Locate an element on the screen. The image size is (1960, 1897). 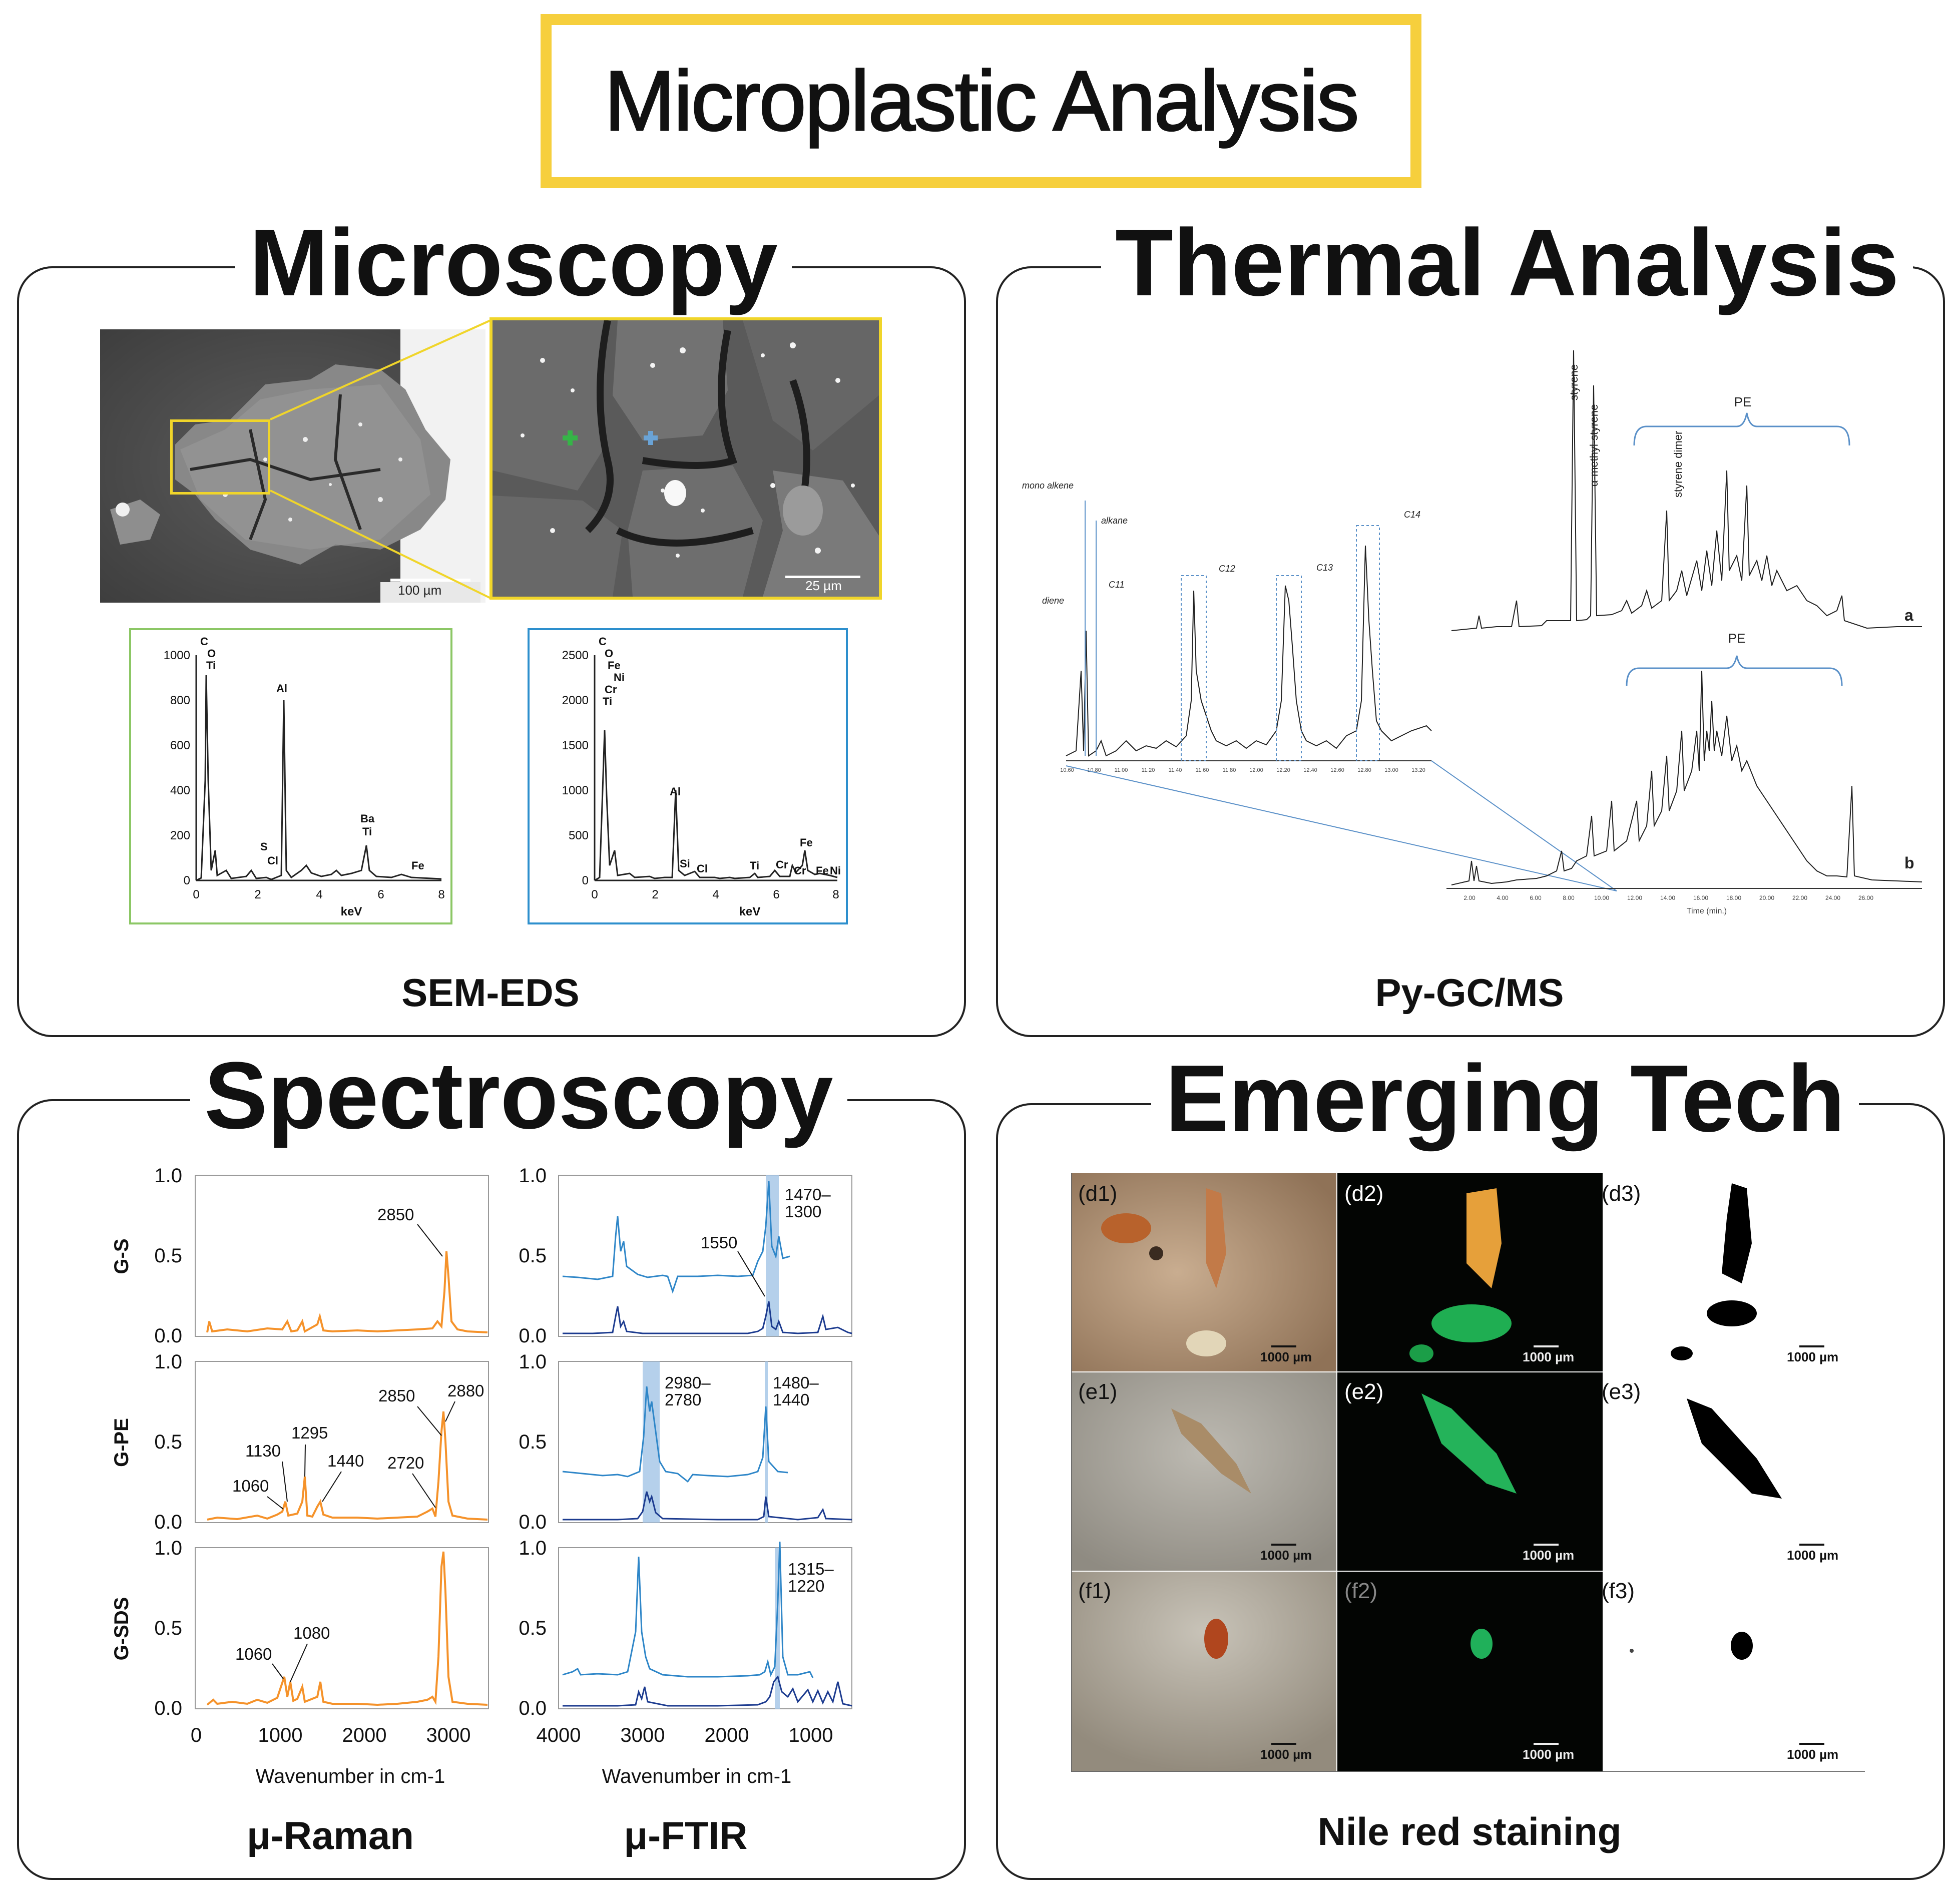
peak-label-styrene-dimer: styrene dimer is located at coordinates (1678, 464).